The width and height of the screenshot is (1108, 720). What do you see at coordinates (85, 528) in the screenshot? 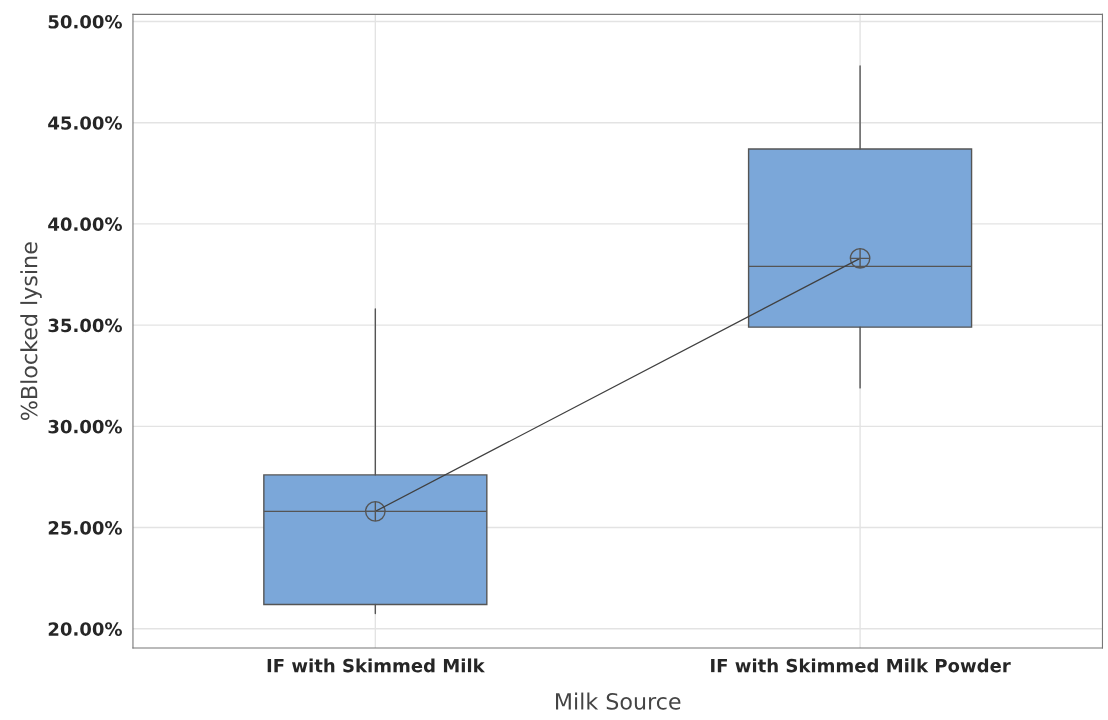
I see `y-tick-label: 25.00%` at bounding box center [85, 528].